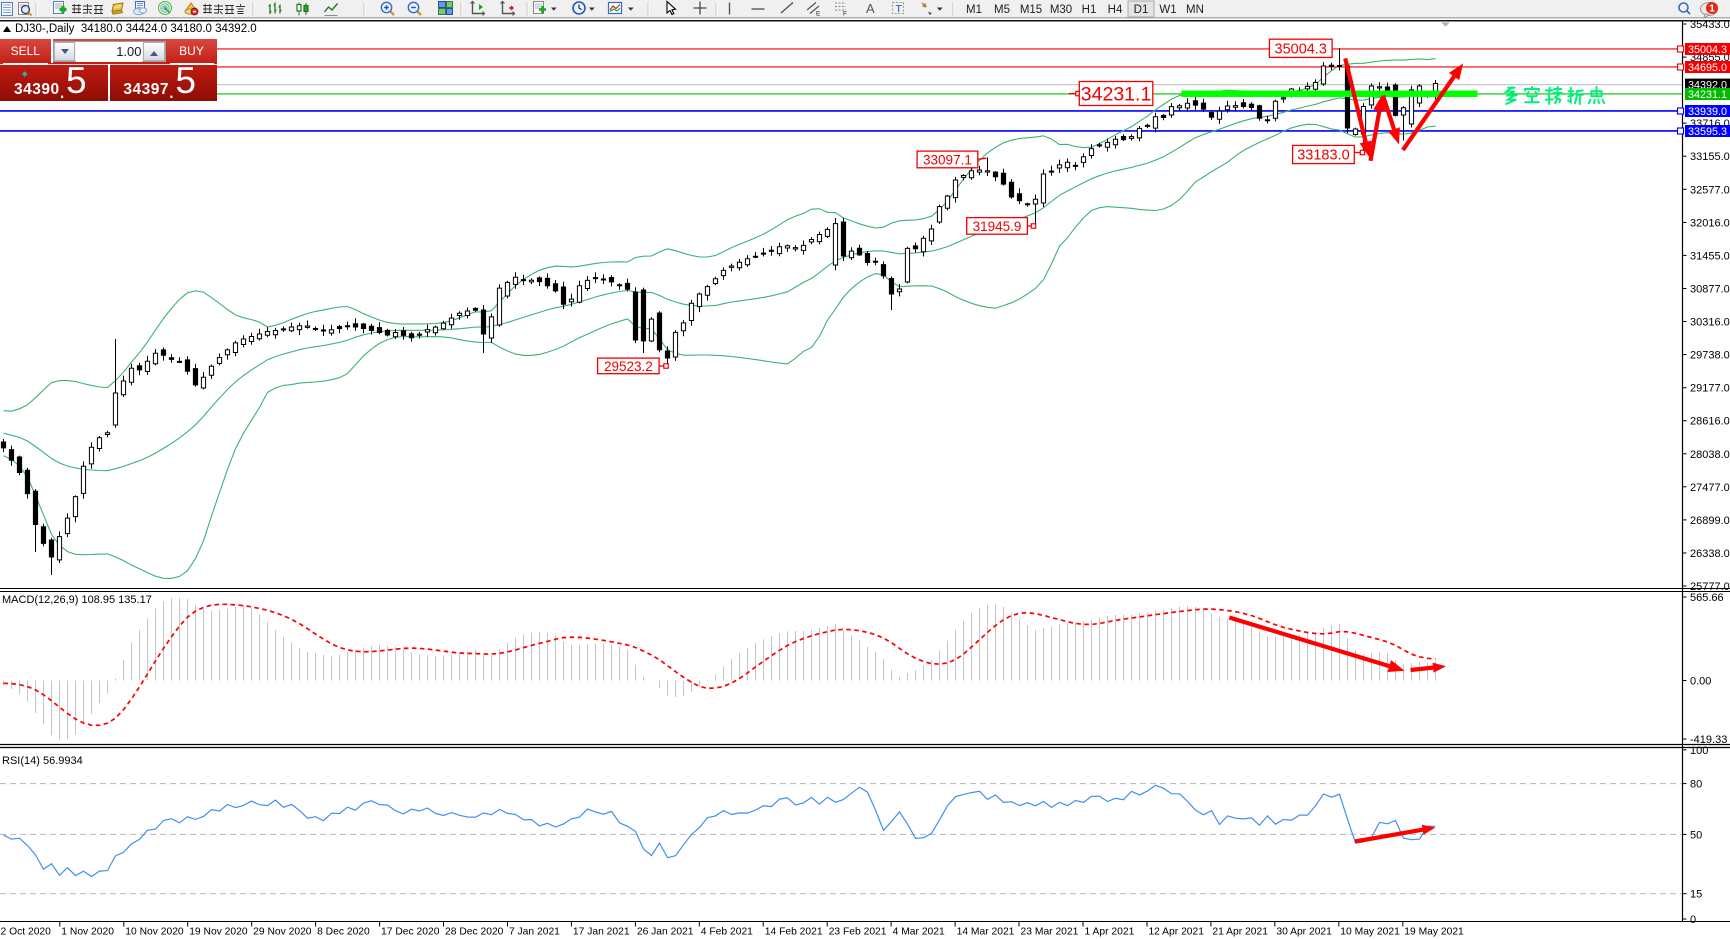  What do you see at coordinates (986, 932) in the screenshot?
I see `svg-text: 14 Mar 2021` at bounding box center [986, 932].